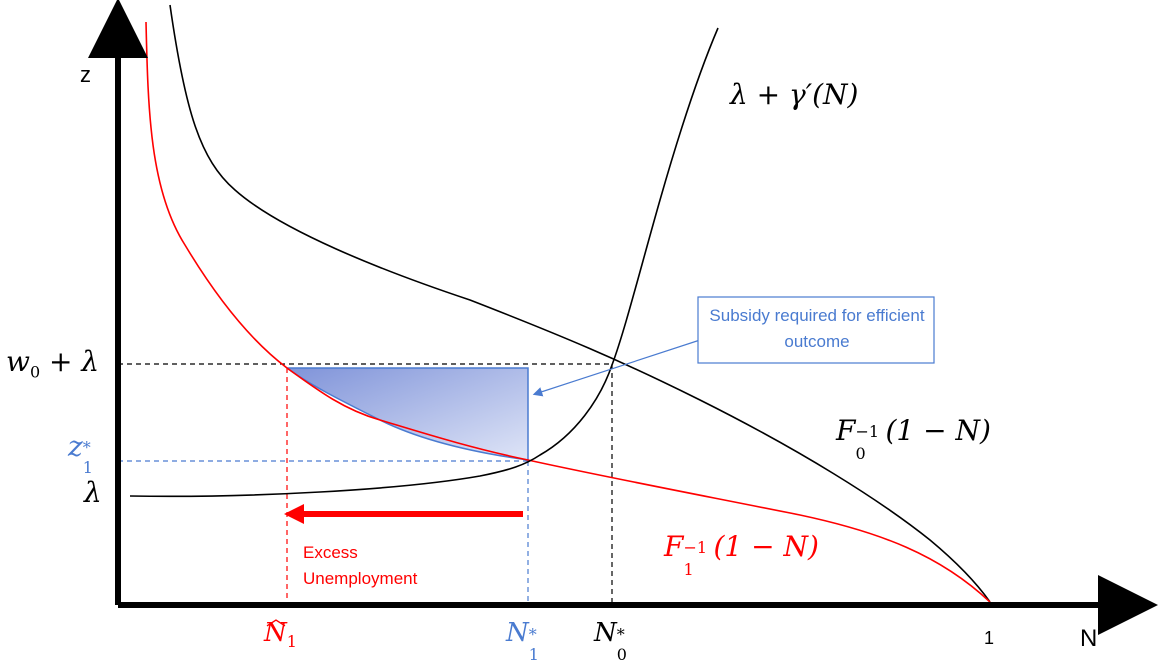  Describe the element at coordinates (938, 430) in the screenshot. I see `f0-arg: (1 − N)` at that location.